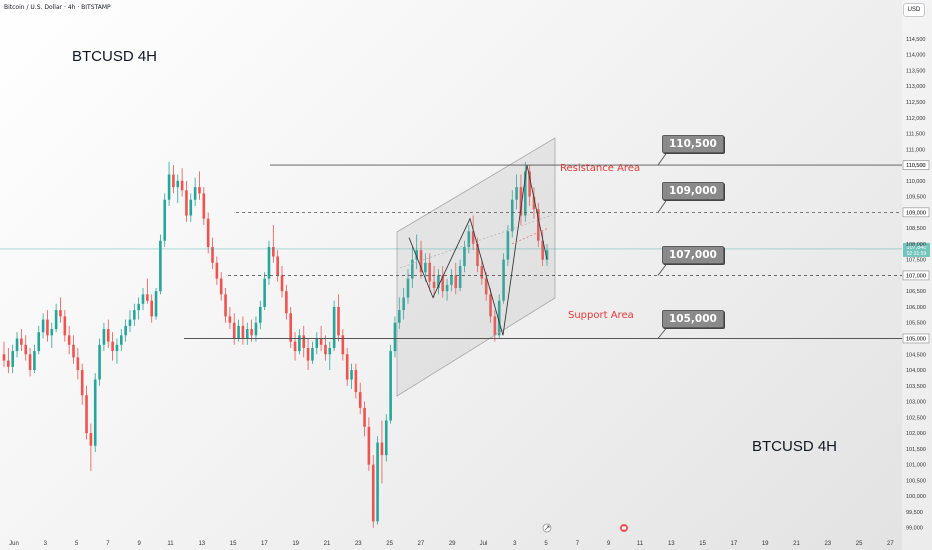 The width and height of the screenshot is (932, 550). What do you see at coordinates (358, 544) in the screenshot?
I see `x-tick-label: 23` at bounding box center [358, 544].